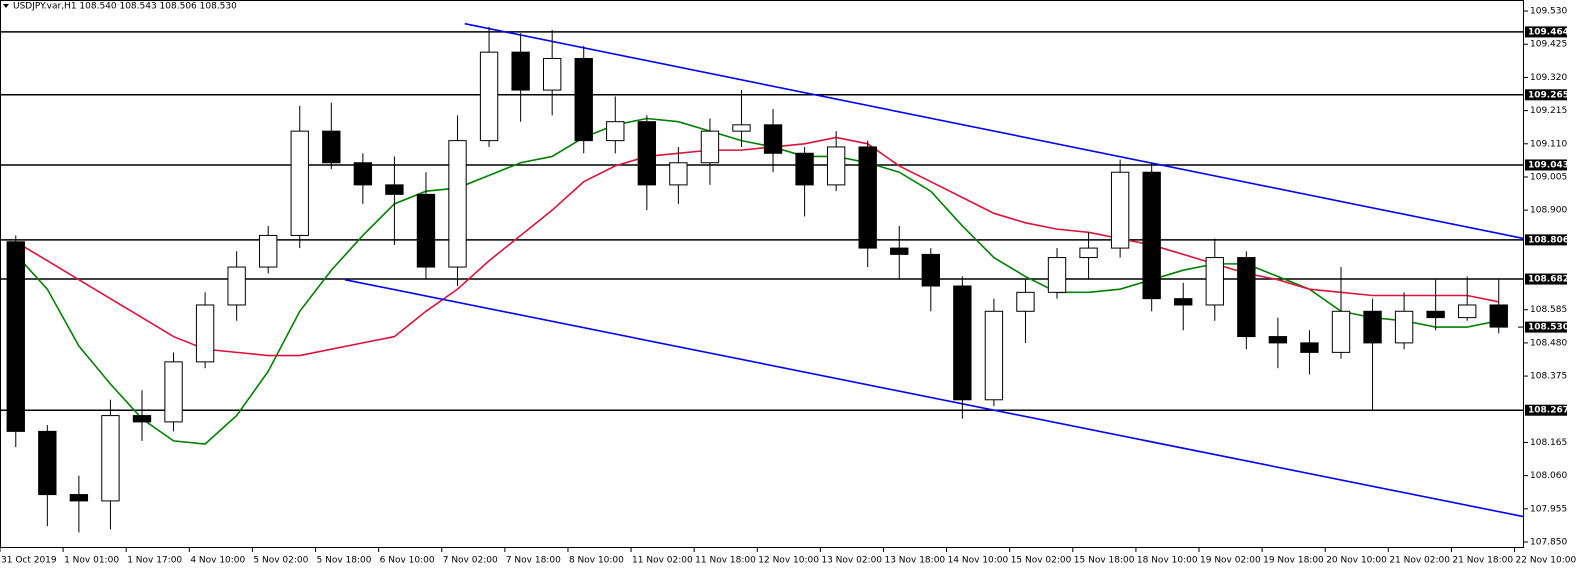  What do you see at coordinates (1482, 561) in the screenshot?
I see `x-tick-label: 21 Nov 18:00` at bounding box center [1482, 561].